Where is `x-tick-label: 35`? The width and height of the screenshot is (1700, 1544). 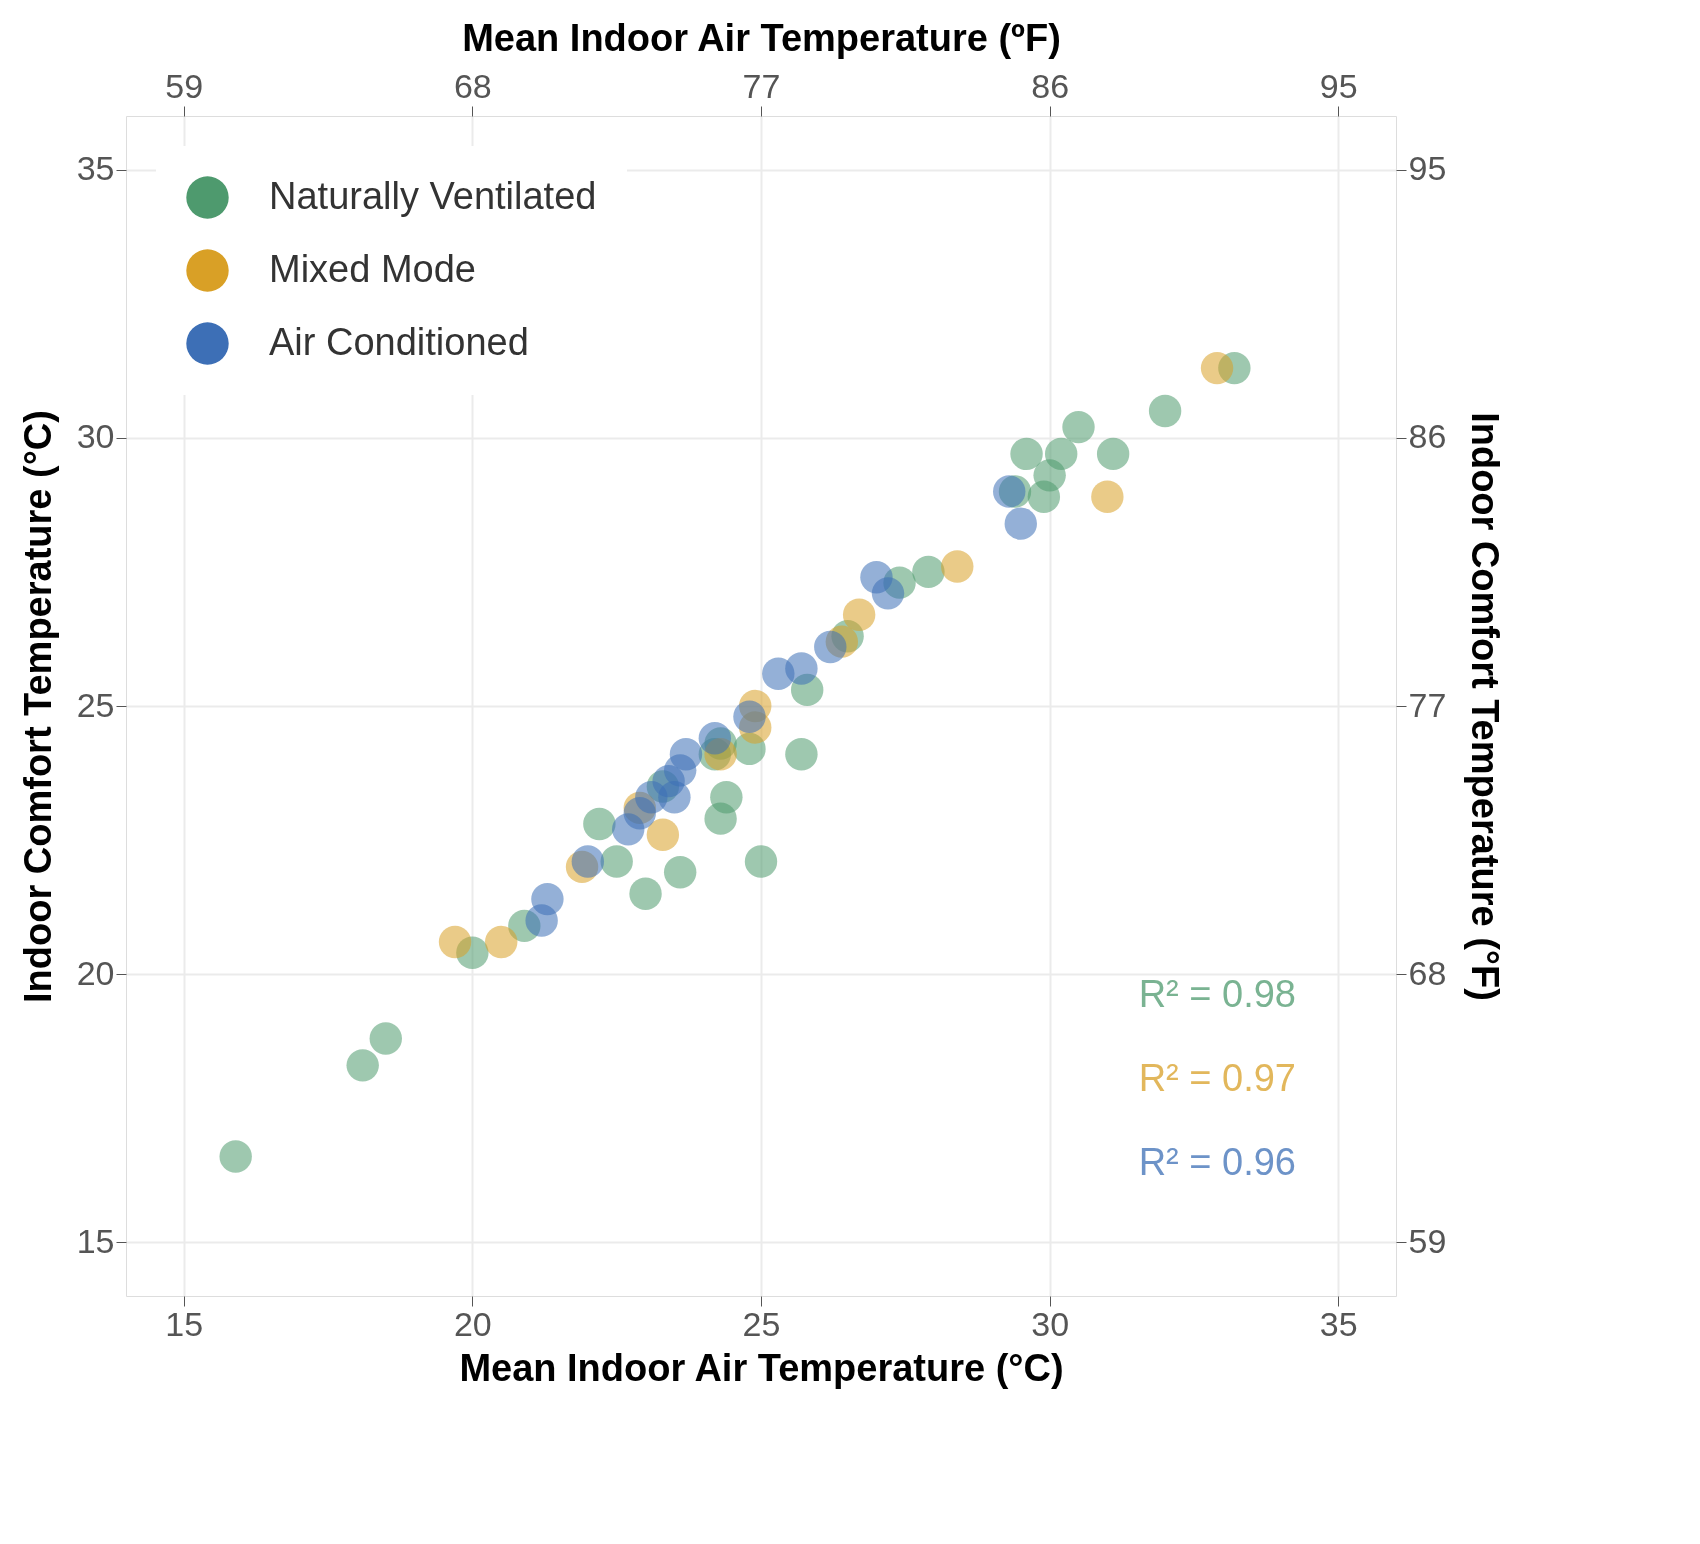
x-tick-label: 35 is located at coordinates (1338, 1323).